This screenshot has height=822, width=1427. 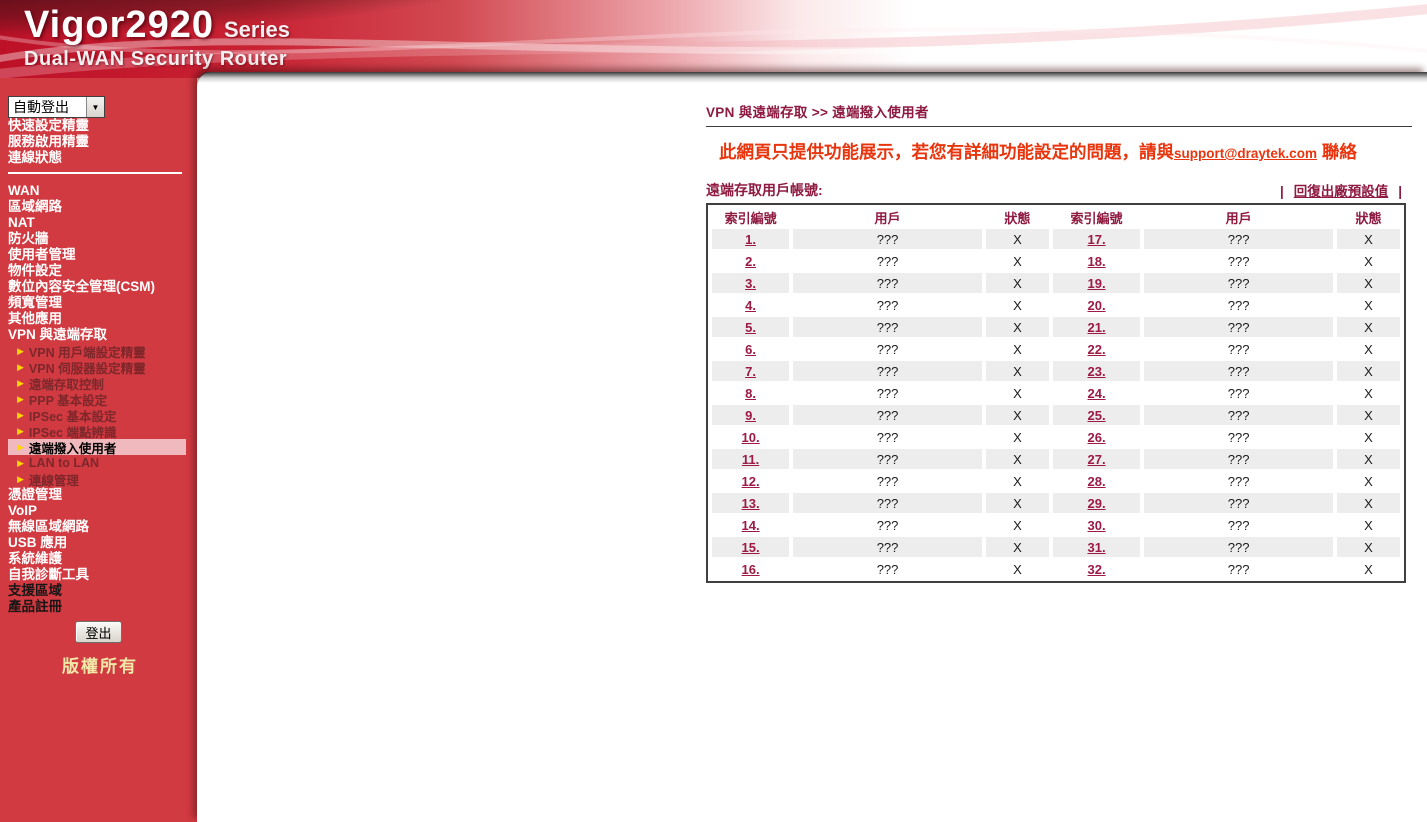 I want to click on index-link: 9., so click(x=750, y=415).